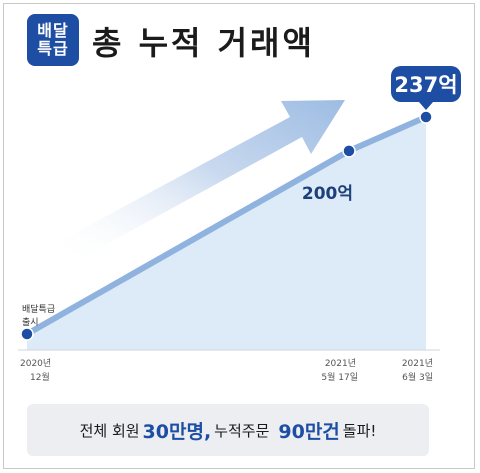 The image size is (480, 473). I want to click on data-label-200: 200억, so click(327, 194).